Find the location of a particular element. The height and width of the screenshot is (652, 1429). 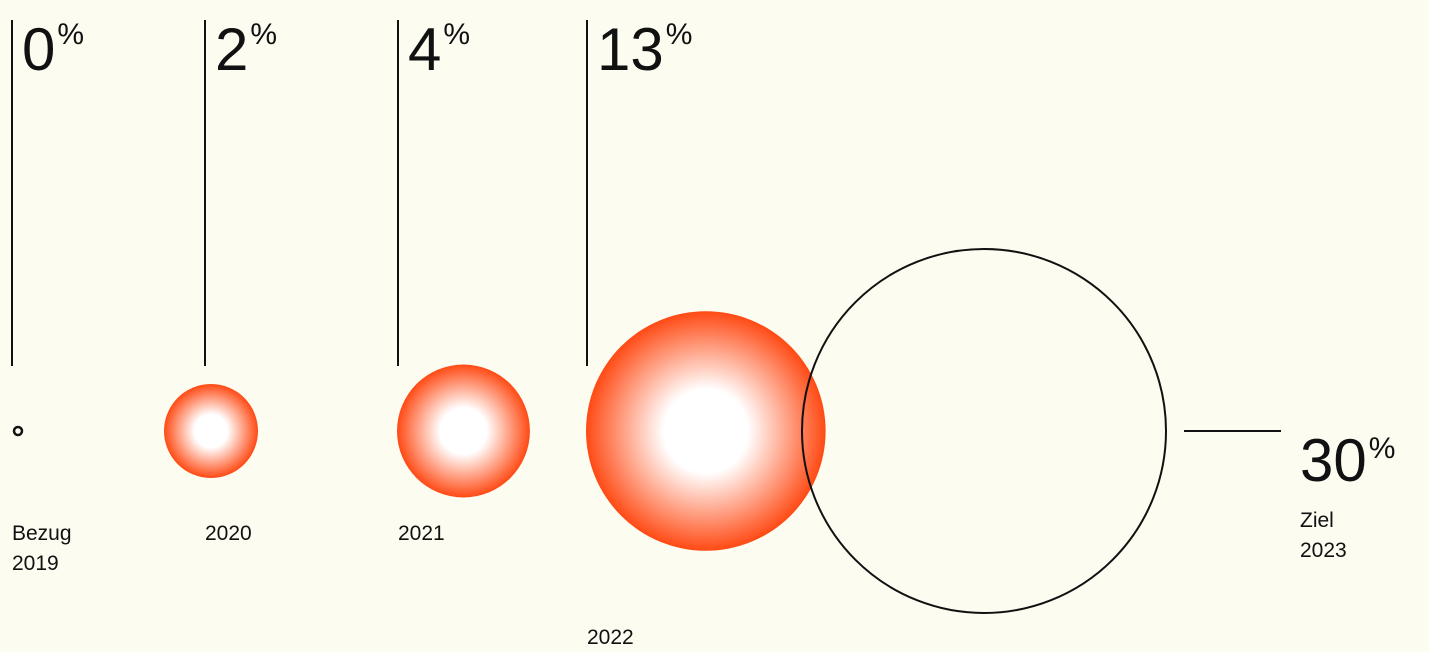

bubble-2021 is located at coordinates (463, 431).